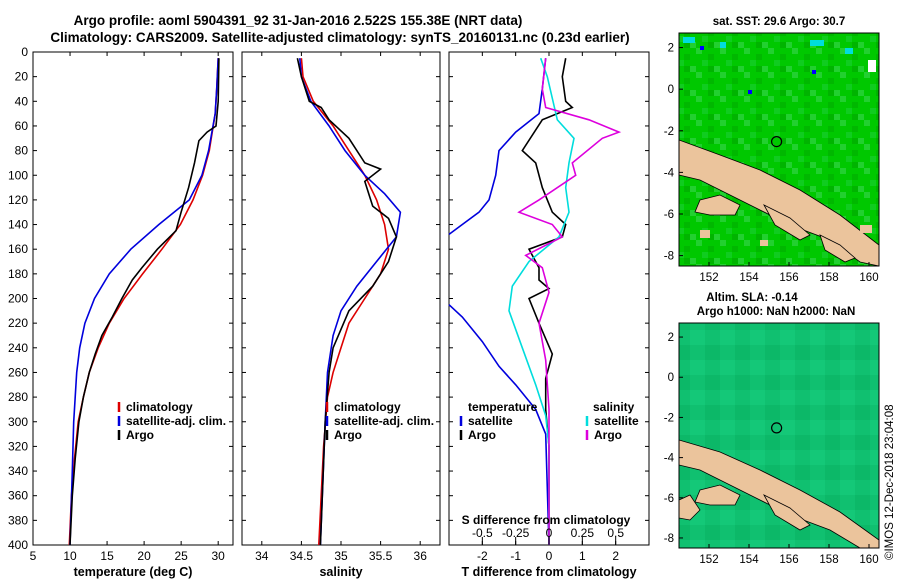 Image resolution: width=900 pixels, height=580 pixels. What do you see at coordinates (776, 142) in the screenshot?
I see `sst-argo-marker` at bounding box center [776, 142].